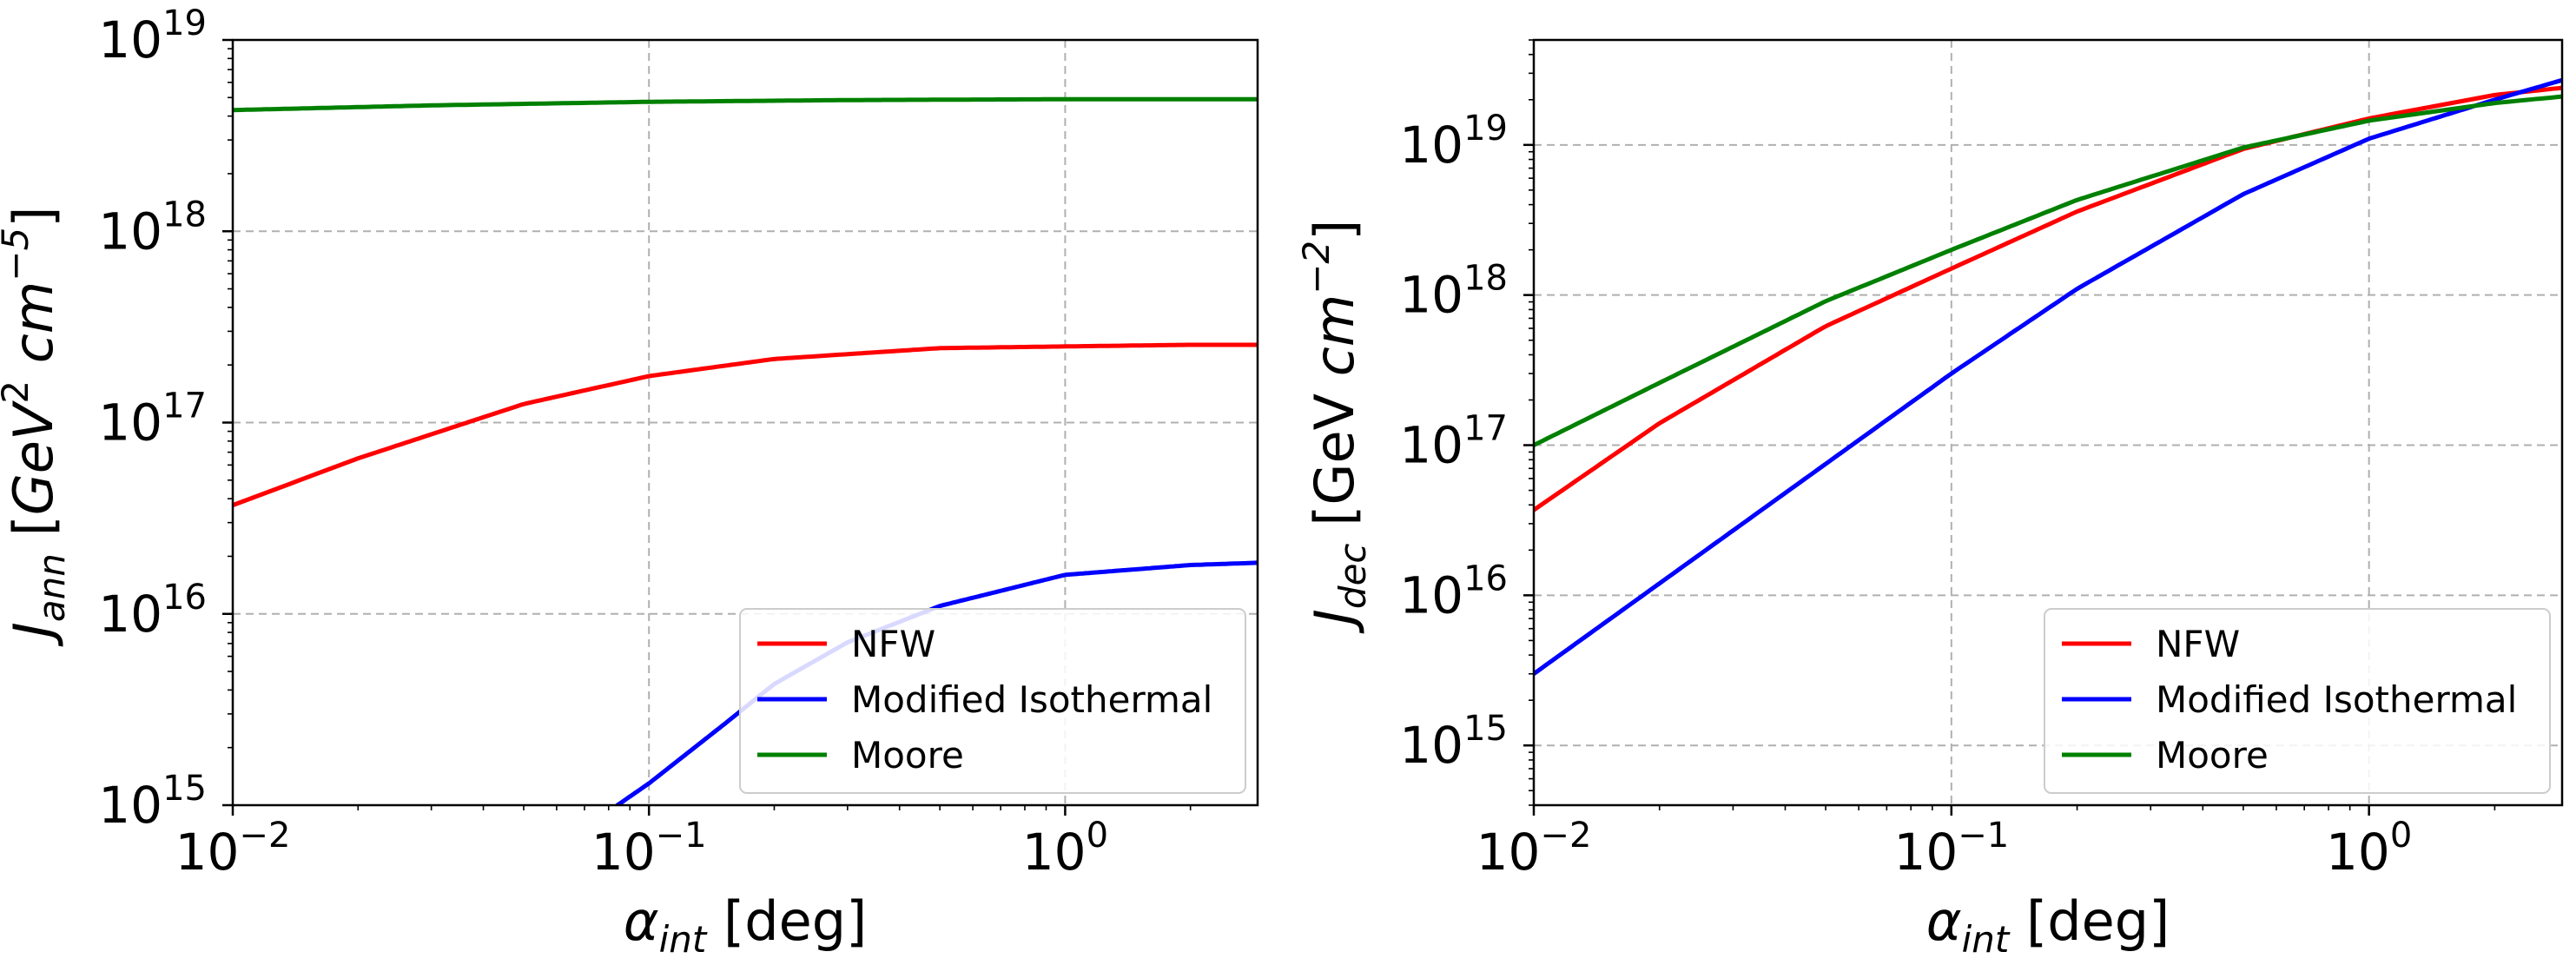 The height and width of the screenshot is (965, 2576). What do you see at coordinates (18, 254) in the screenshot?
I see `y-axis-unit-exp: −5` at bounding box center [18, 254].